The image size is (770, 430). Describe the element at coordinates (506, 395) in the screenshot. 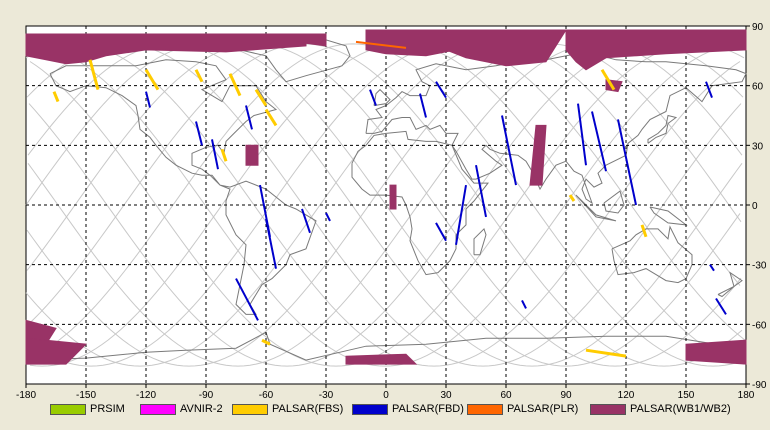

I see `x-tick-label: 60` at that location.